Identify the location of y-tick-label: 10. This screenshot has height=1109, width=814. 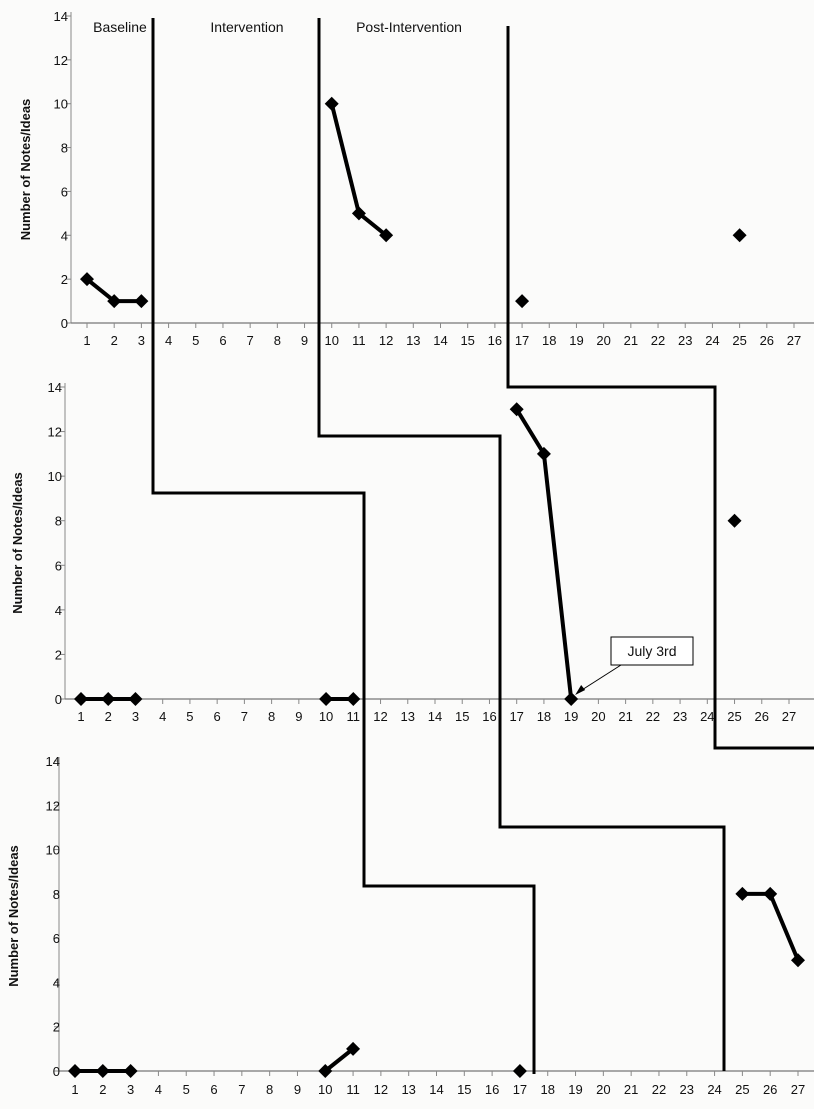
(61, 104).